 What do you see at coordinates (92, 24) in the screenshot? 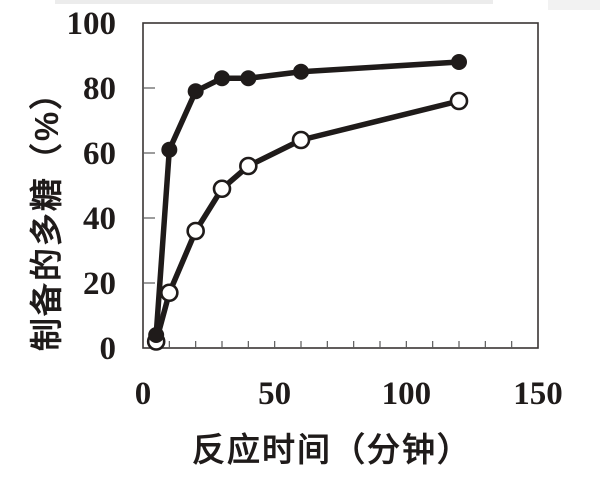
I see `y-tick-label: 100` at bounding box center [92, 24].